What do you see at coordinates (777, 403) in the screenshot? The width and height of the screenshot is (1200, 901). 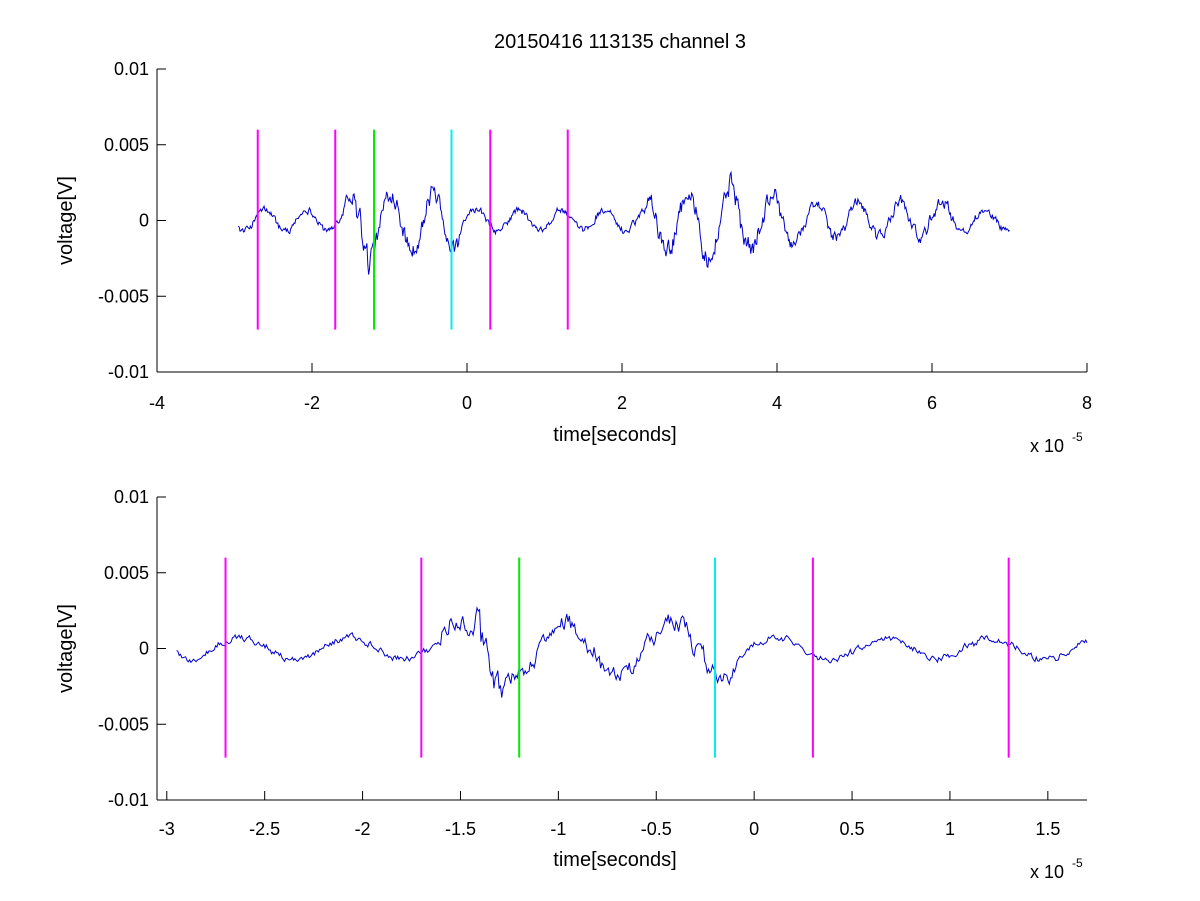 I see `x-tick-label: 4` at bounding box center [777, 403].